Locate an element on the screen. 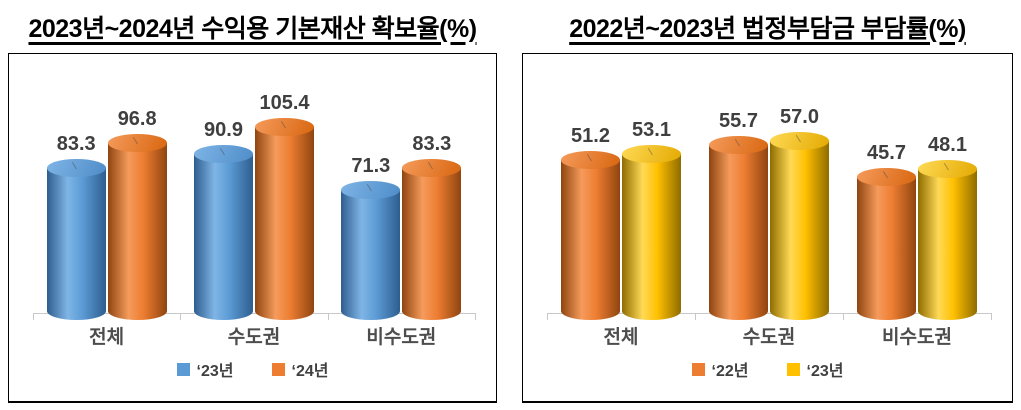 The width and height of the screenshot is (1021, 410). bar-value-label: 105.4 is located at coordinates (284, 103).